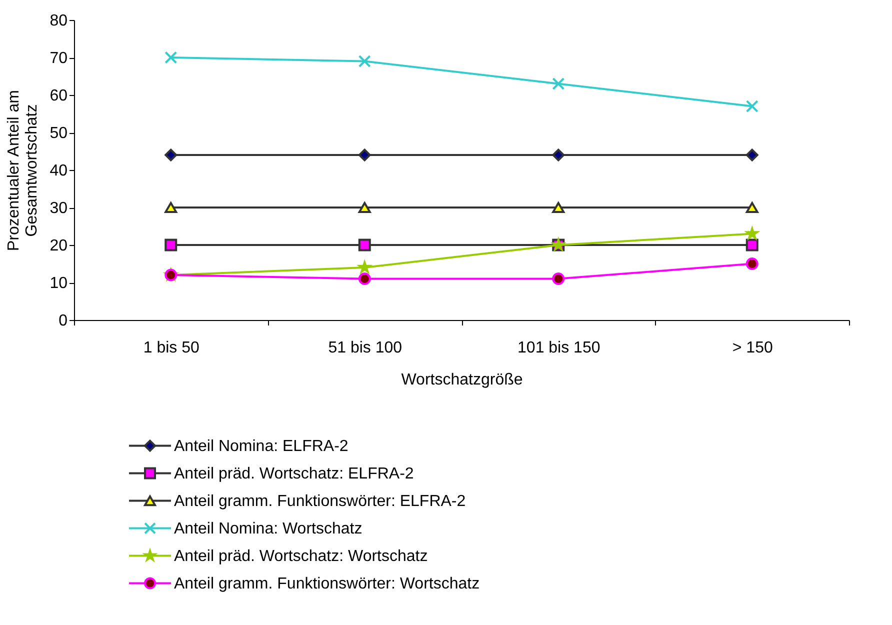 This screenshot has height=625, width=892. What do you see at coordinates (294, 473) in the screenshot?
I see `legend-label: Anteil präd. Wortschatz: ELFRA-2` at bounding box center [294, 473].